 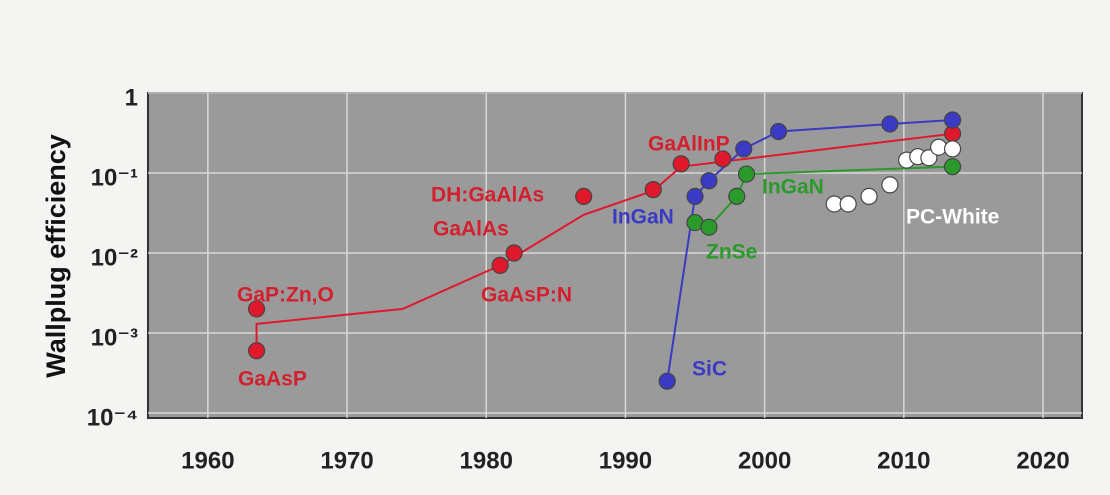 What do you see at coordinates (1042, 460) in the screenshot?
I see `x-tick-label: 2020` at bounding box center [1042, 460].